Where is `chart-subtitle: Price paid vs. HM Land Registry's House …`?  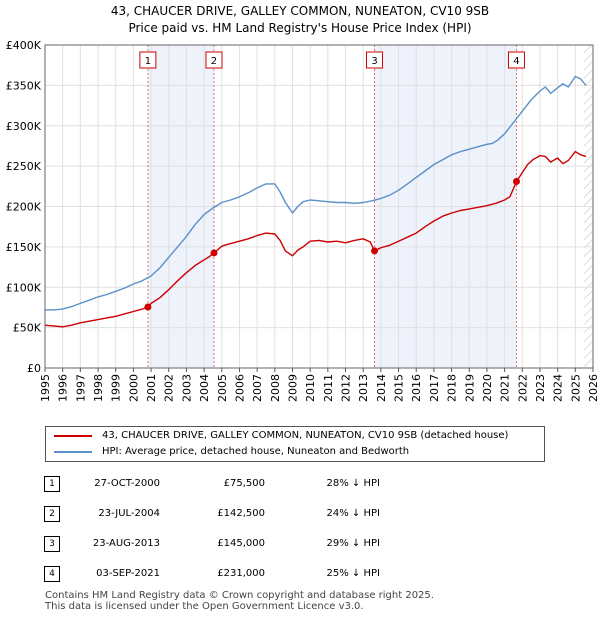
chart-subtitle: Price paid vs. HM Land Registry's House … is located at coordinates (300, 28).